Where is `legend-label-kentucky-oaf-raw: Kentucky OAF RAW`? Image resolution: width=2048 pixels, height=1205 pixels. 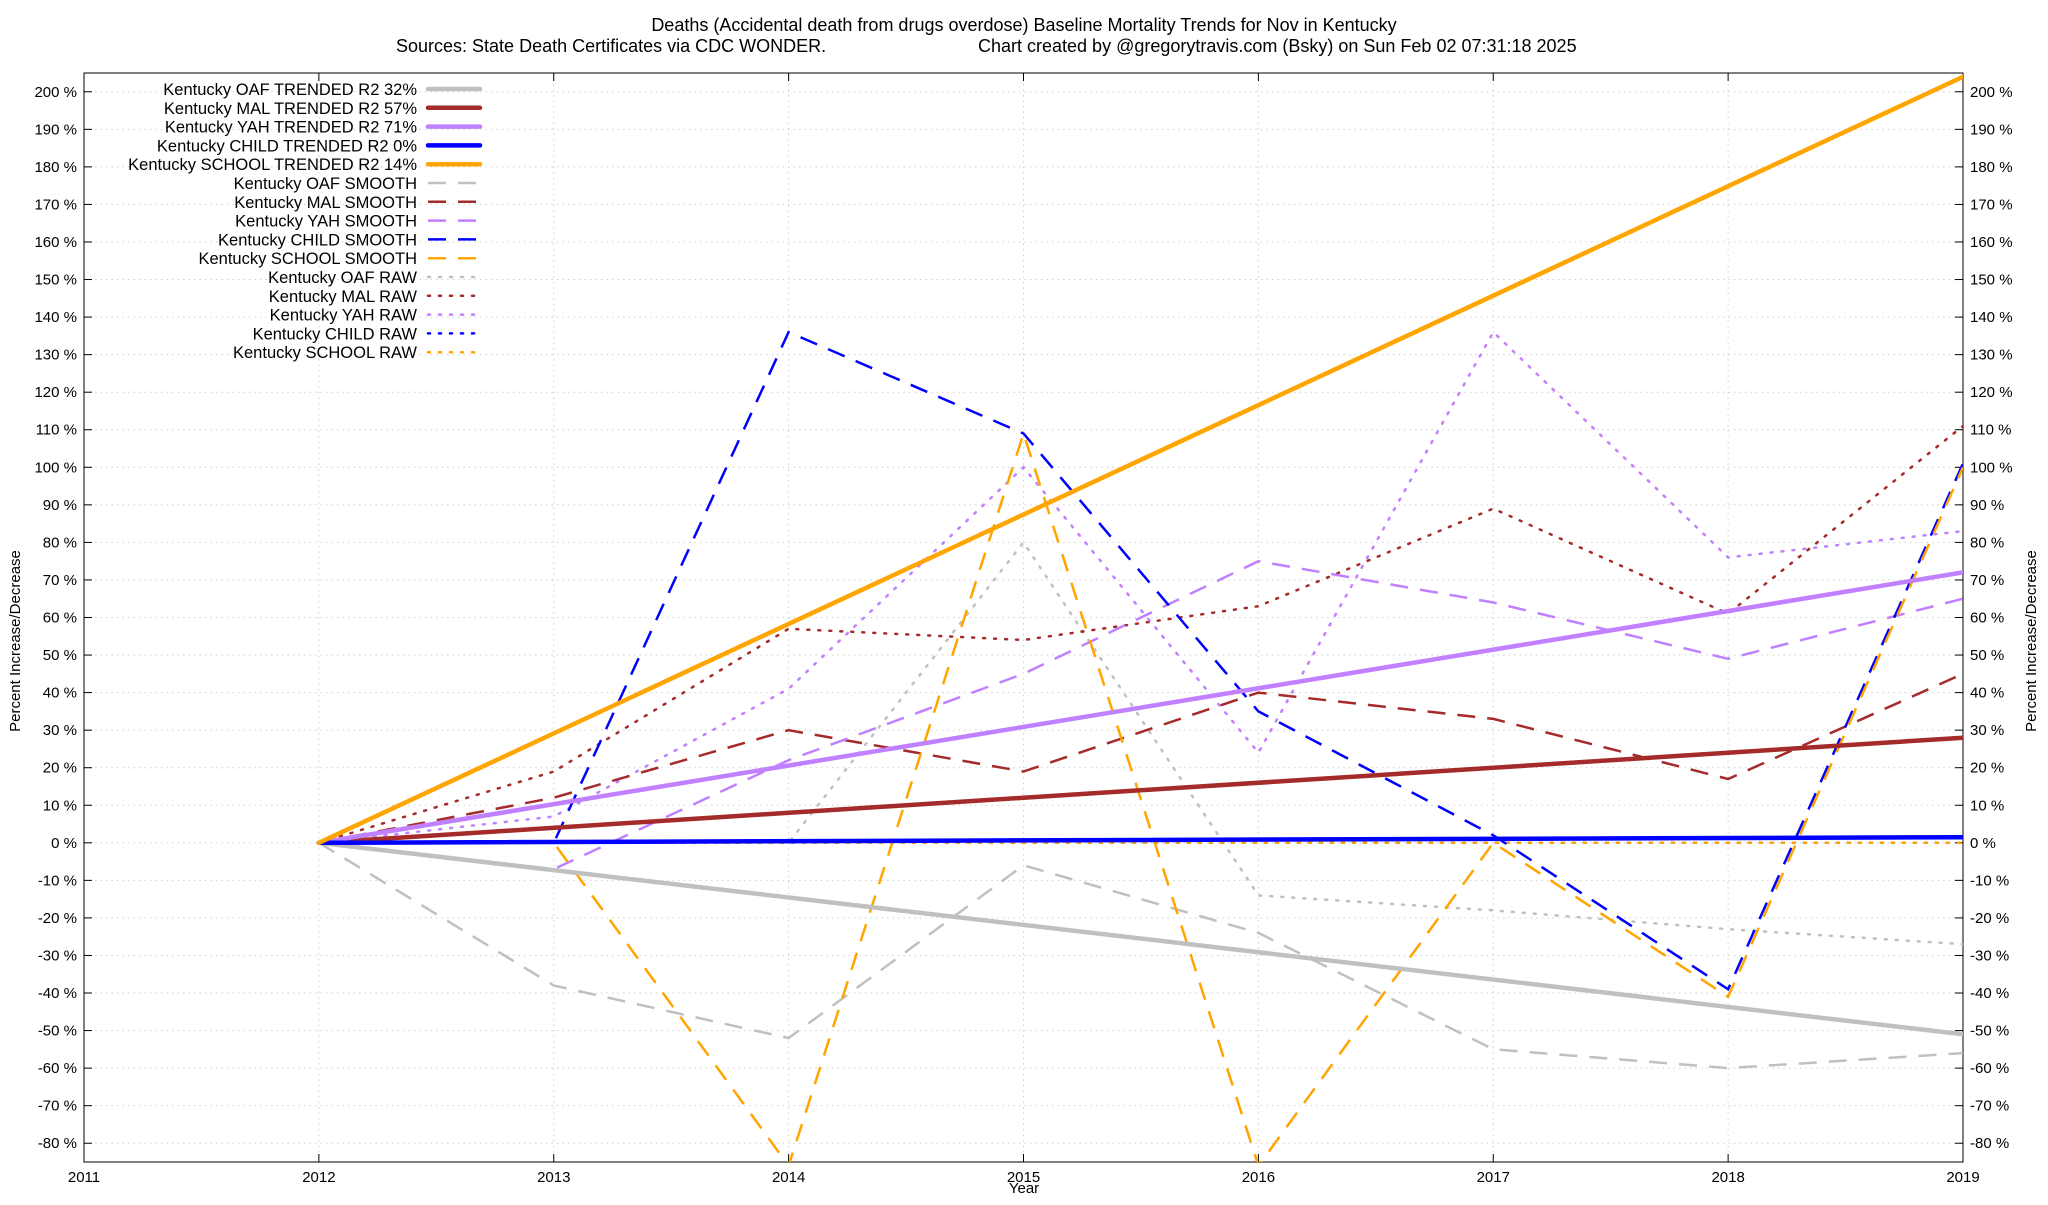
legend-label-kentucky-oaf-raw: Kentucky OAF RAW is located at coordinates (342, 278).